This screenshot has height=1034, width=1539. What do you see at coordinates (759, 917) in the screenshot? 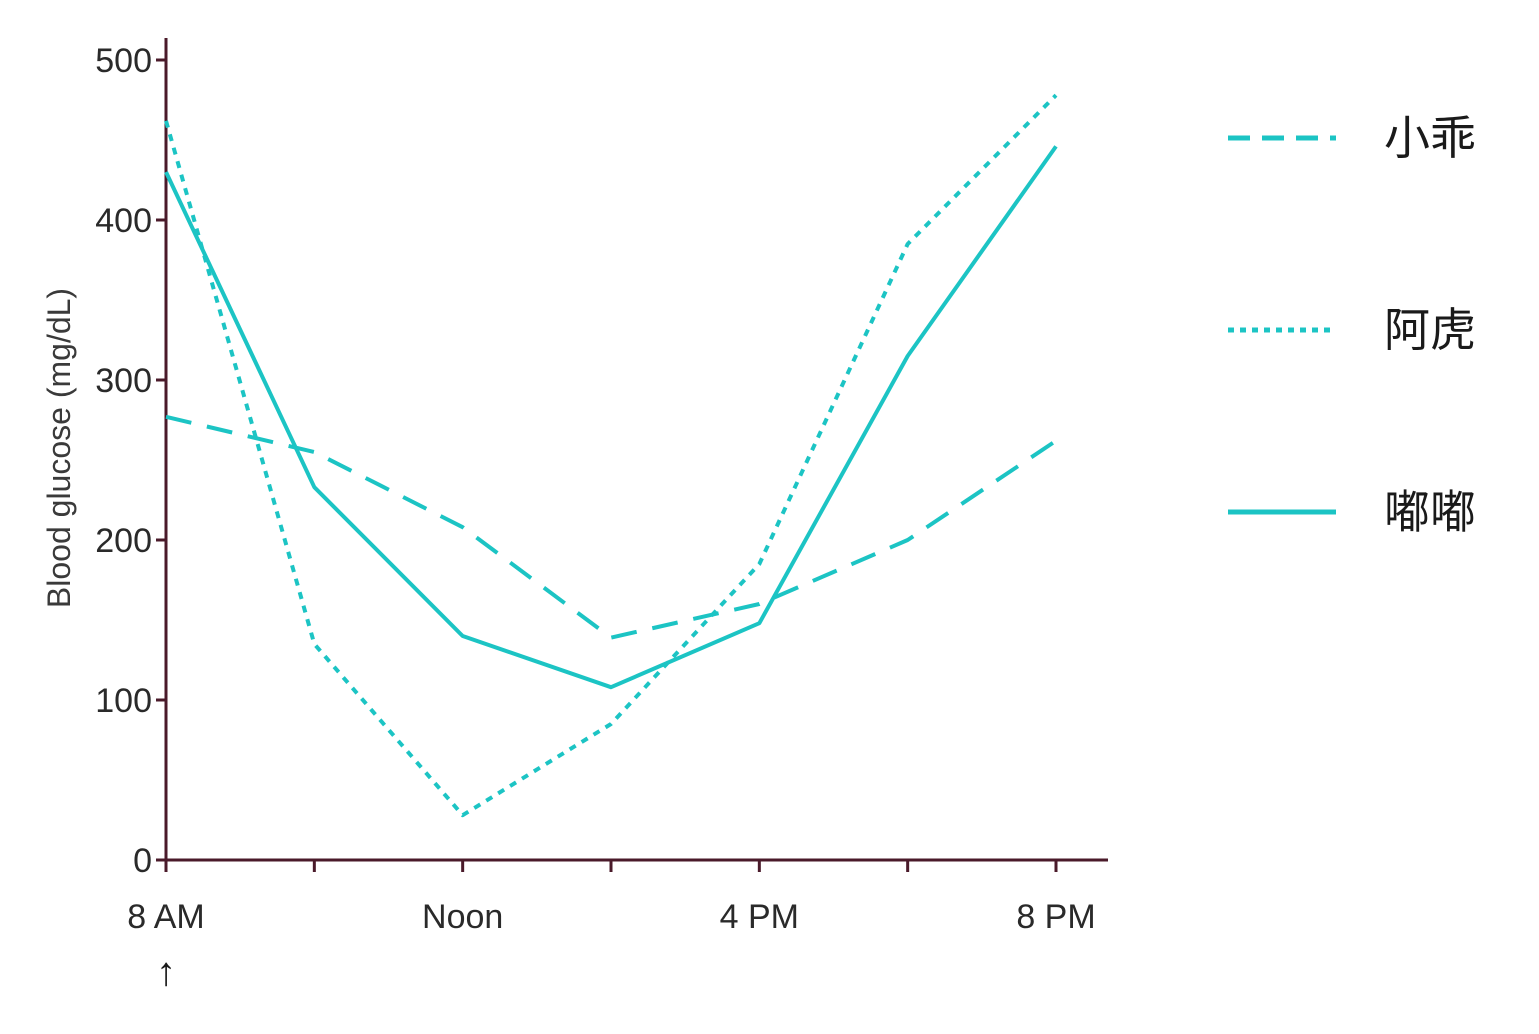
I see `x-tick-label: 4 PM` at bounding box center [759, 917].